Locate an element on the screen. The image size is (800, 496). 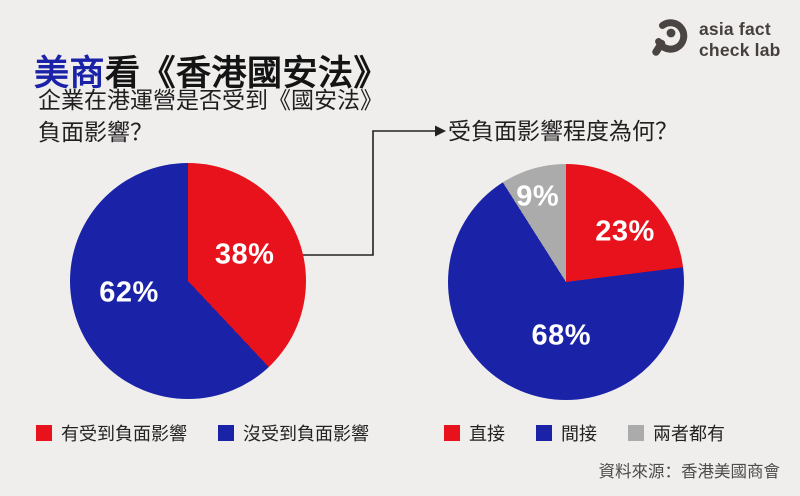
brand-logo-line1: asia fact is located at coordinates (735, 29).